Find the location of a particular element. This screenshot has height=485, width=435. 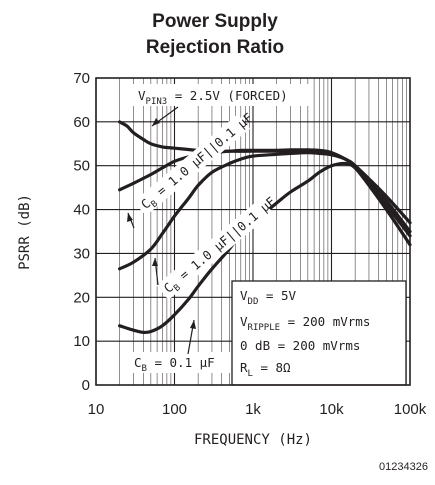

x-axis-ticks: 10 100 1k 10k 100k is located at coordinates (257, 409).